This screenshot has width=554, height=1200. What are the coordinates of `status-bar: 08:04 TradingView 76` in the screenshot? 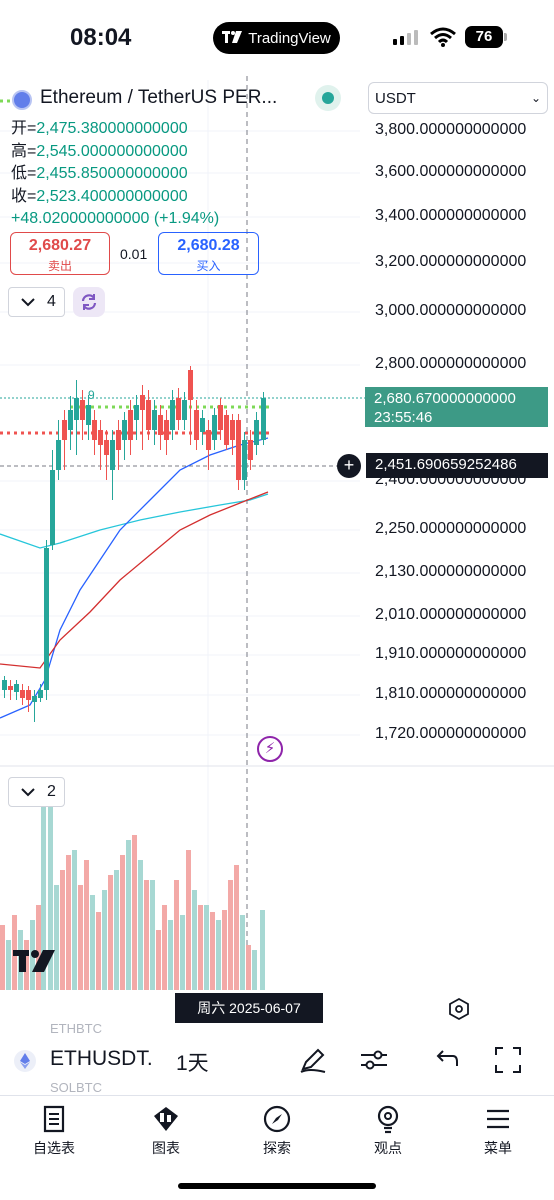 It's located at (277, 39).